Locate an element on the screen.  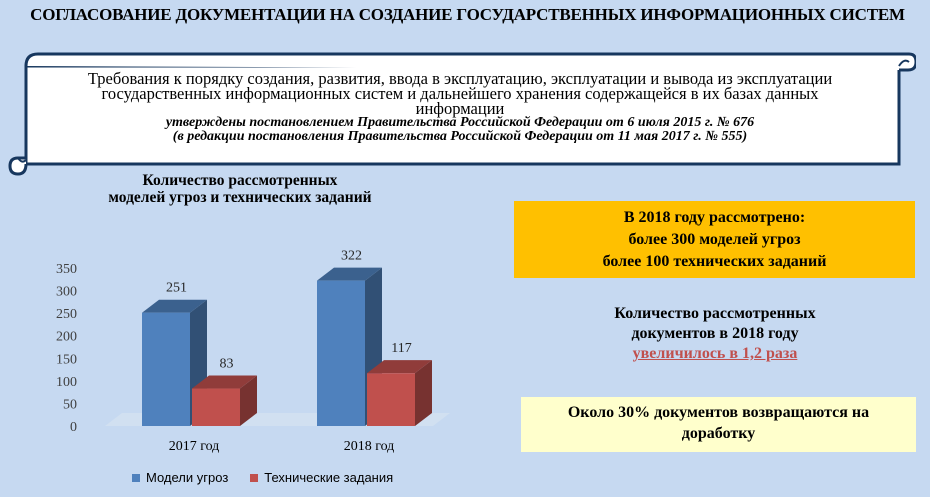
requirements-line-3: информации is located at coordinates (460, 108).